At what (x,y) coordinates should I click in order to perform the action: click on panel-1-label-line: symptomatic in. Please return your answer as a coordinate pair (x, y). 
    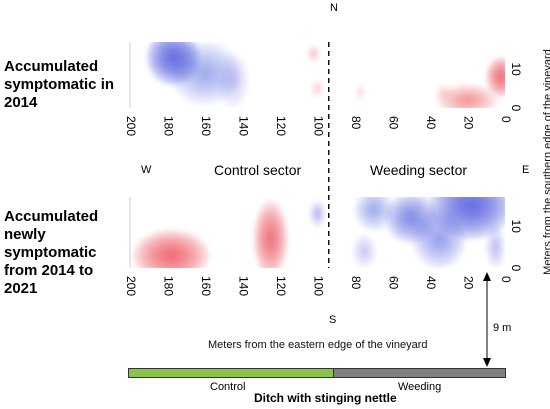
    Looking at the image, I should click on (59, 84).